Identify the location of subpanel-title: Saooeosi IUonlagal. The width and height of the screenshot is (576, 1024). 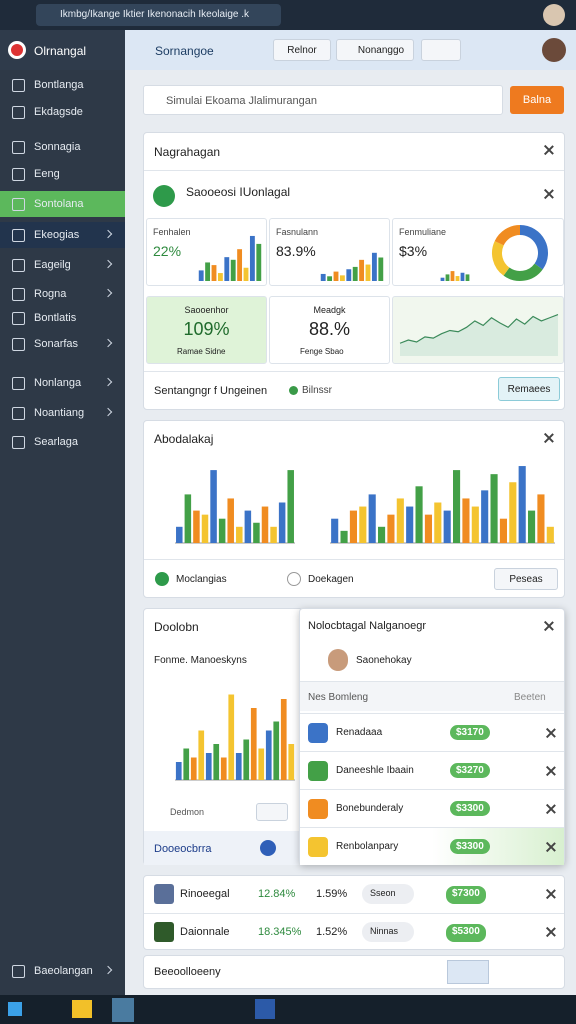
(238, 192).